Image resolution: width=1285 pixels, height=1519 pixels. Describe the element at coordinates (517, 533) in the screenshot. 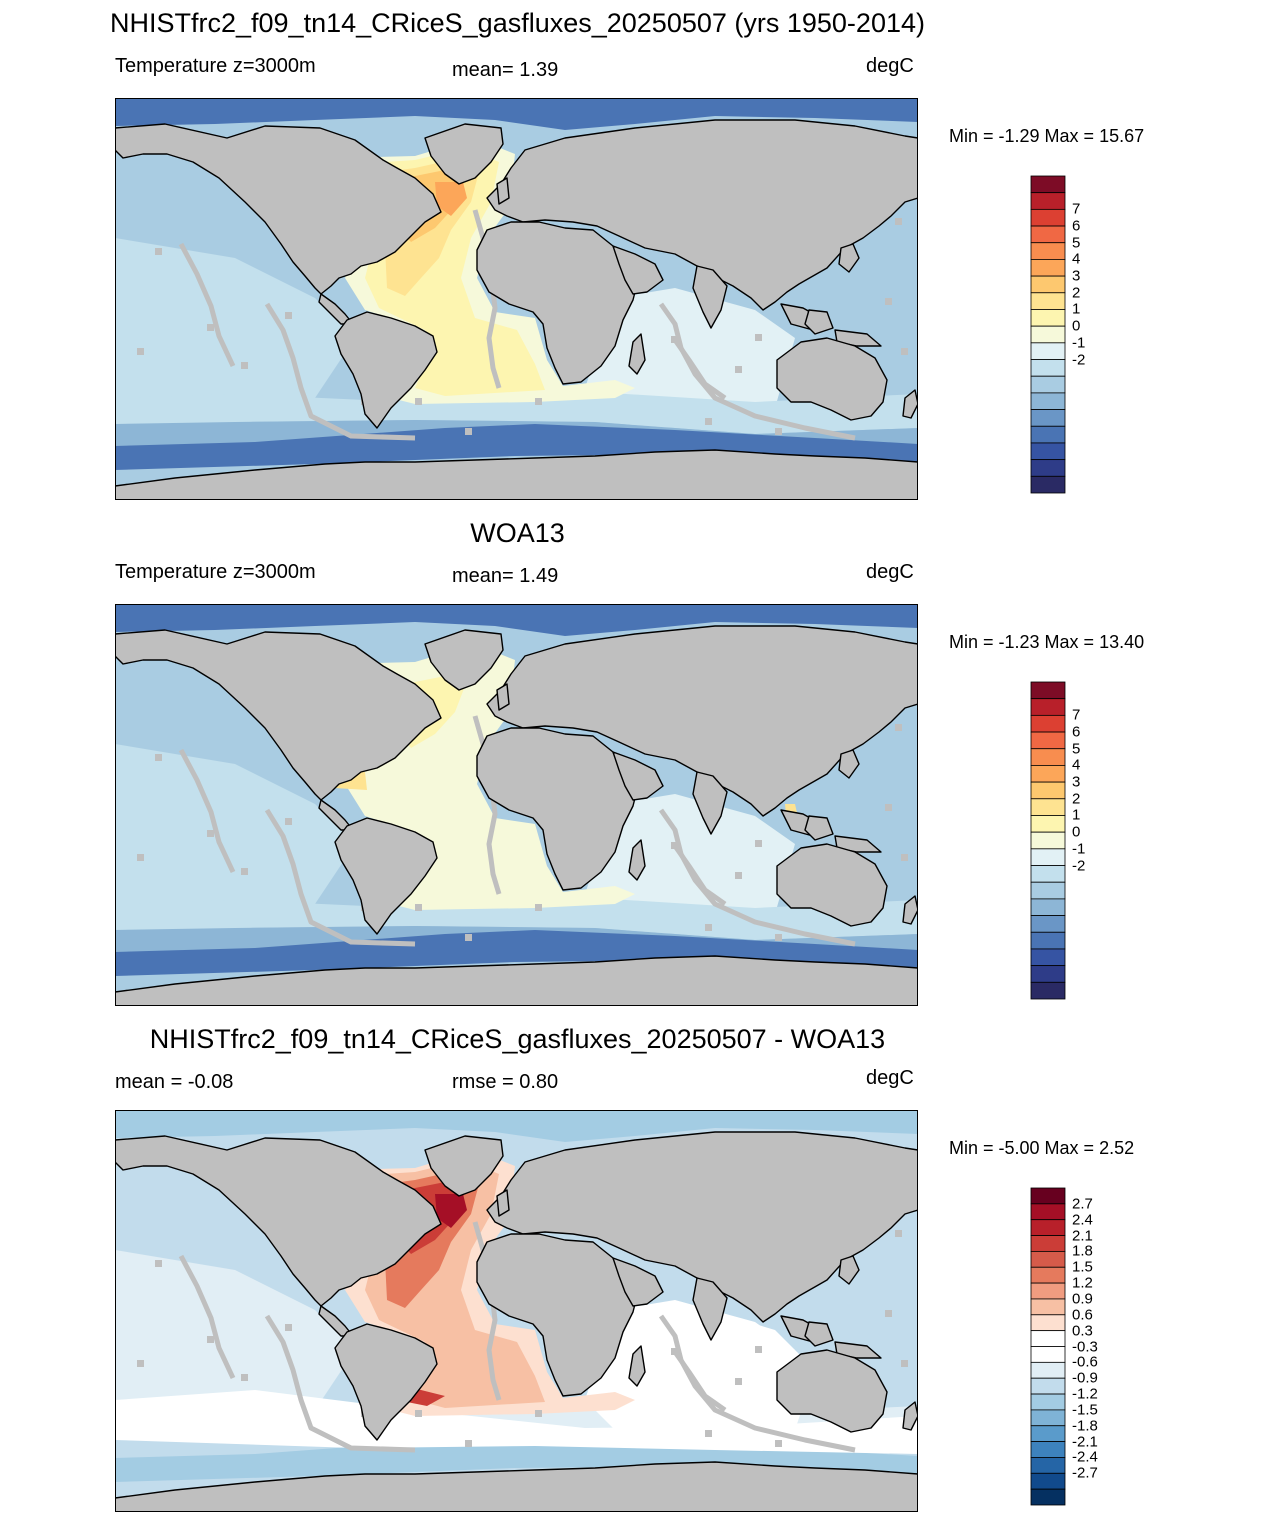

I see `panel-2-title: WOA13` at that location.